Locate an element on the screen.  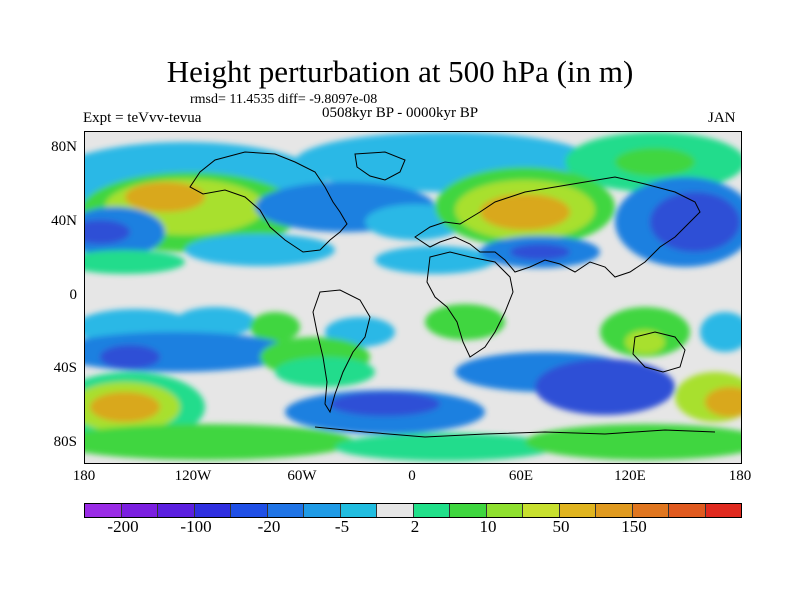
period-label: 0508kyr BP - 0000kyr BP is located at coordinates (400, 113).